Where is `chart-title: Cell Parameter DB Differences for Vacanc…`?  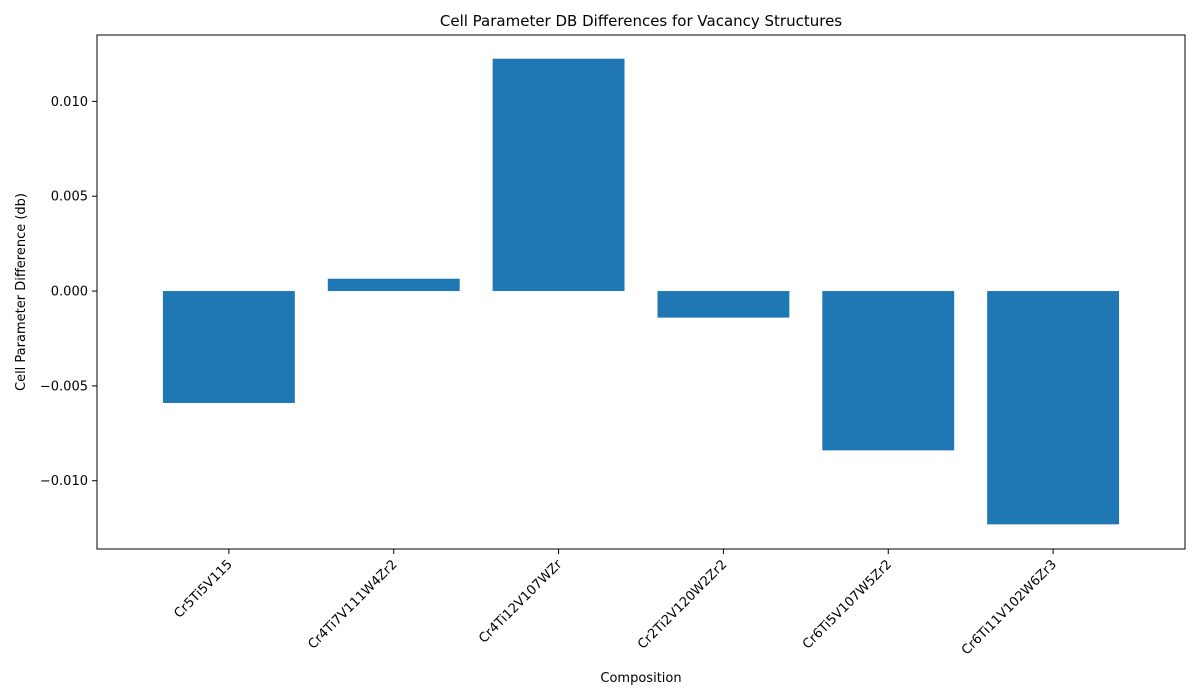
chart-title: Cell Parameter DB Differences for Vacanc… is located at coordinates (641, 21).